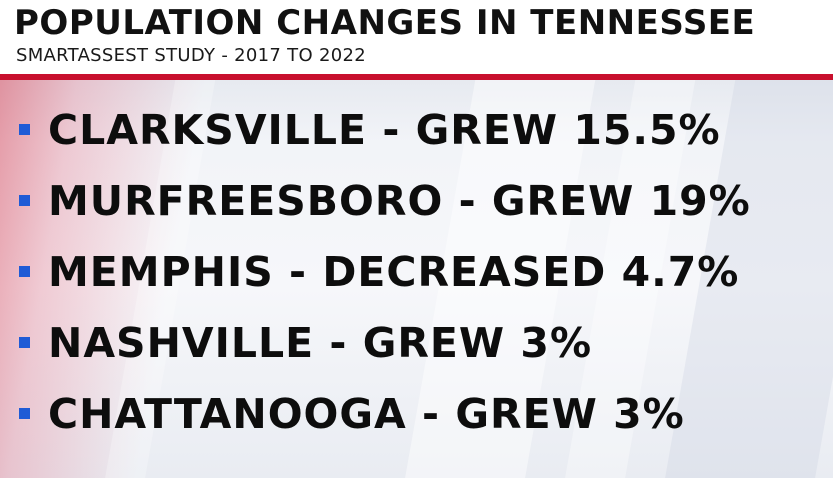  Describe the element at coordinates (320, 343) in the screenshot. I see `list-item-text: NASHVILLE - GREW 3%` at that location.